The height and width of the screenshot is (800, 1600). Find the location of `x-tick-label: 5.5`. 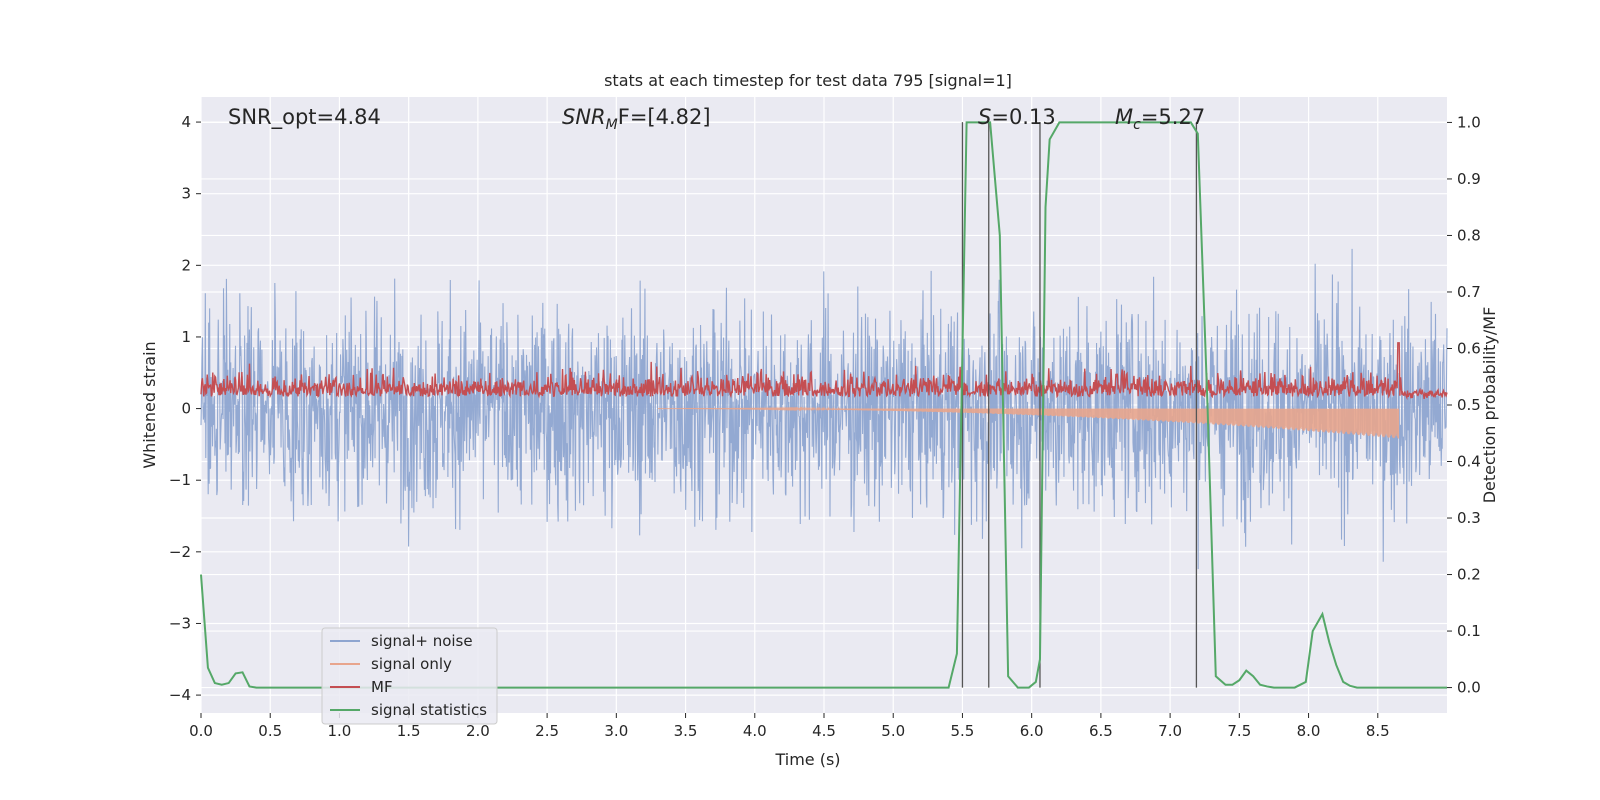

x-tick-label: 5.5 is located at coordinates (963, 731).